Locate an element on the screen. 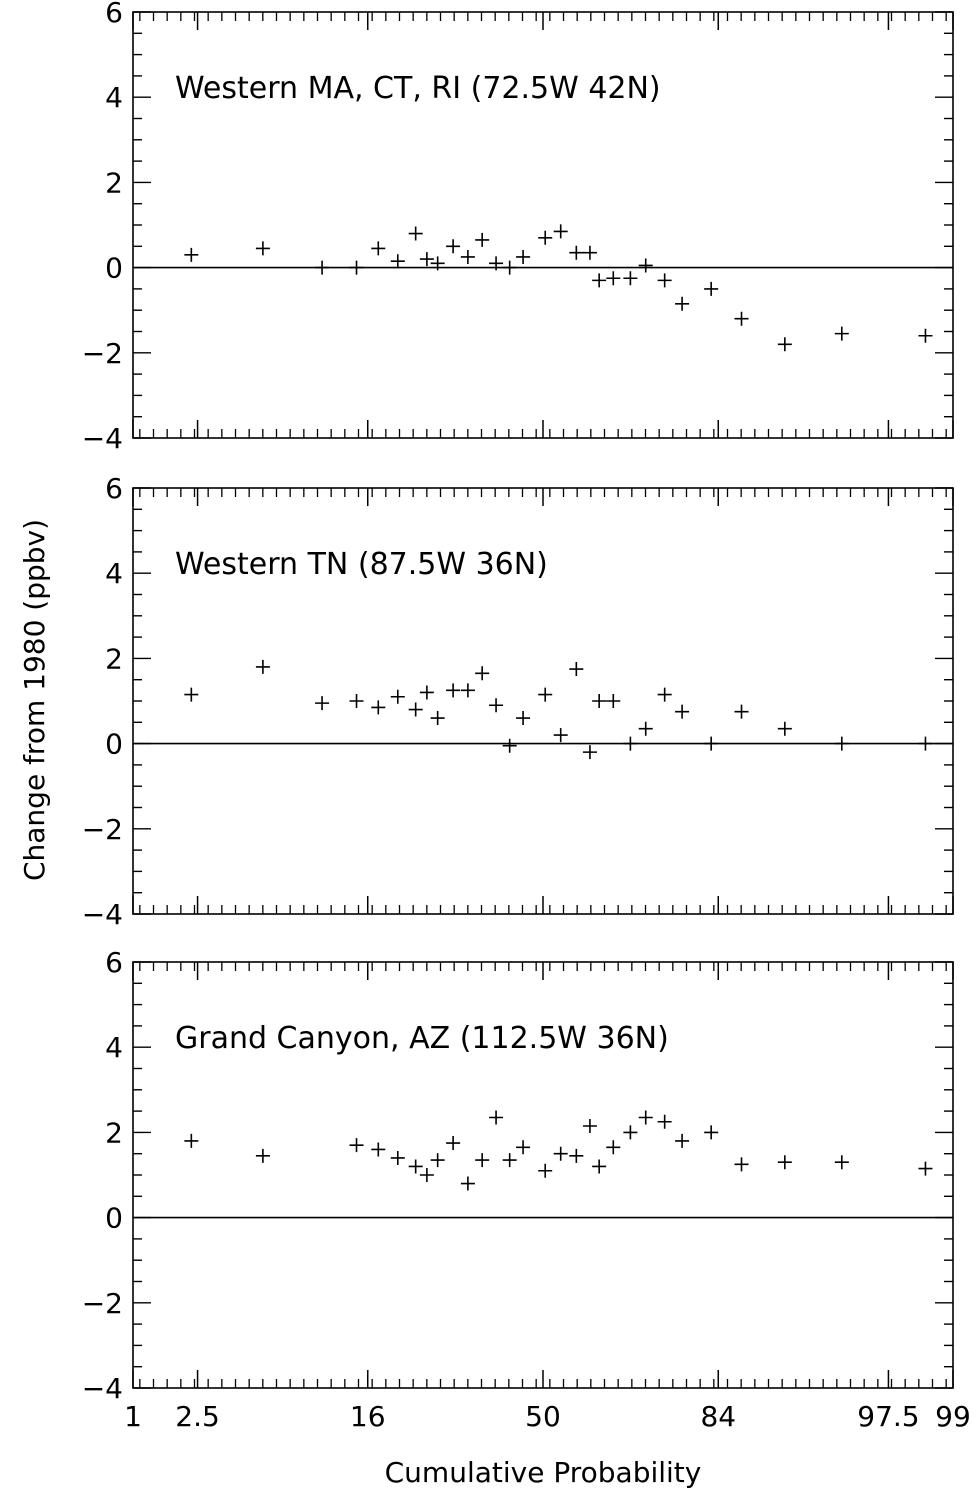  y-axis-title: Change from 1980 (ppbv) is located at coordinates (34, 700).